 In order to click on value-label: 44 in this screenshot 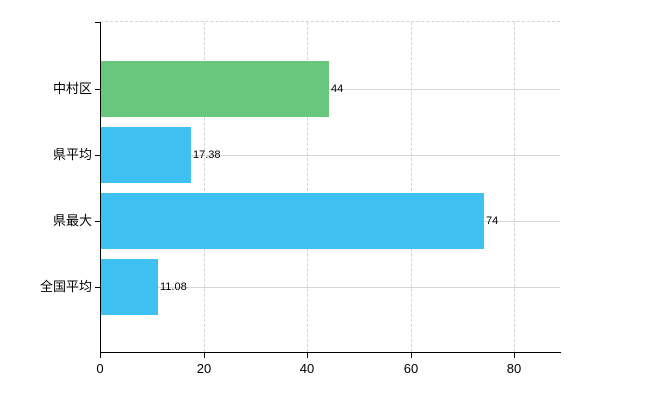, I will do `click(337, 89)`.